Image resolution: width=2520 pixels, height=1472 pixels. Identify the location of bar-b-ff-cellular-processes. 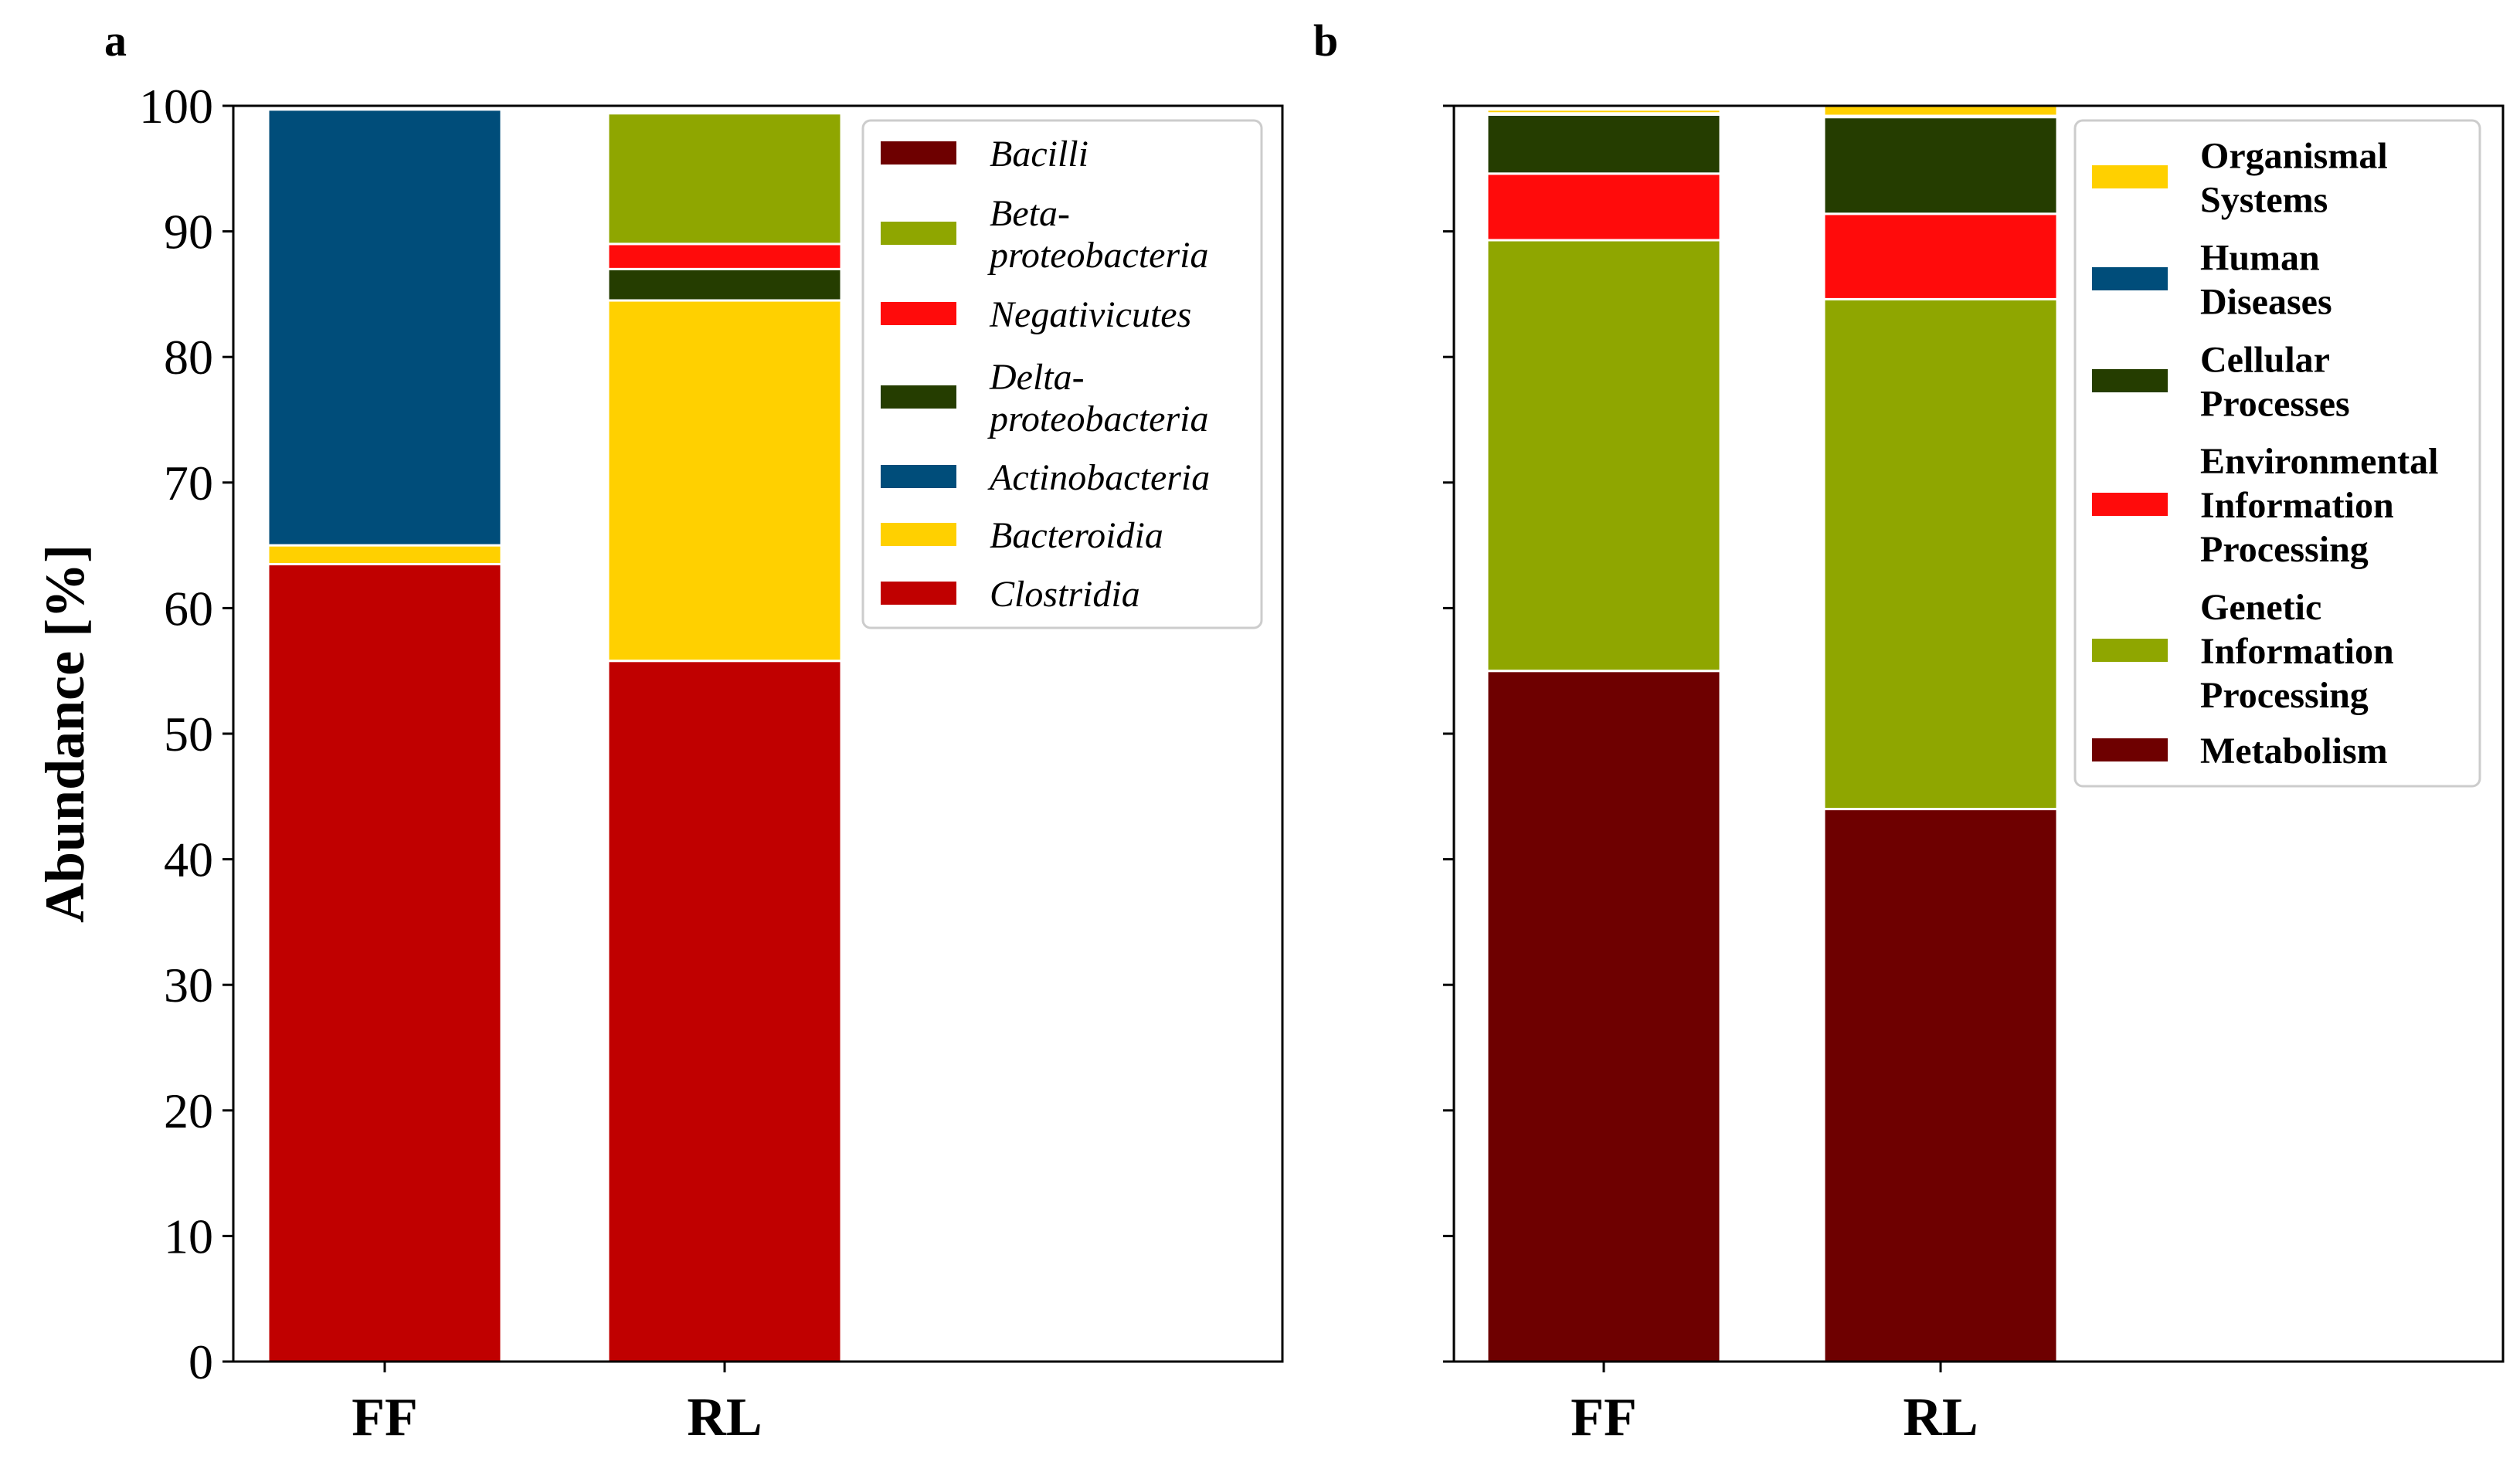
(1604, 144).